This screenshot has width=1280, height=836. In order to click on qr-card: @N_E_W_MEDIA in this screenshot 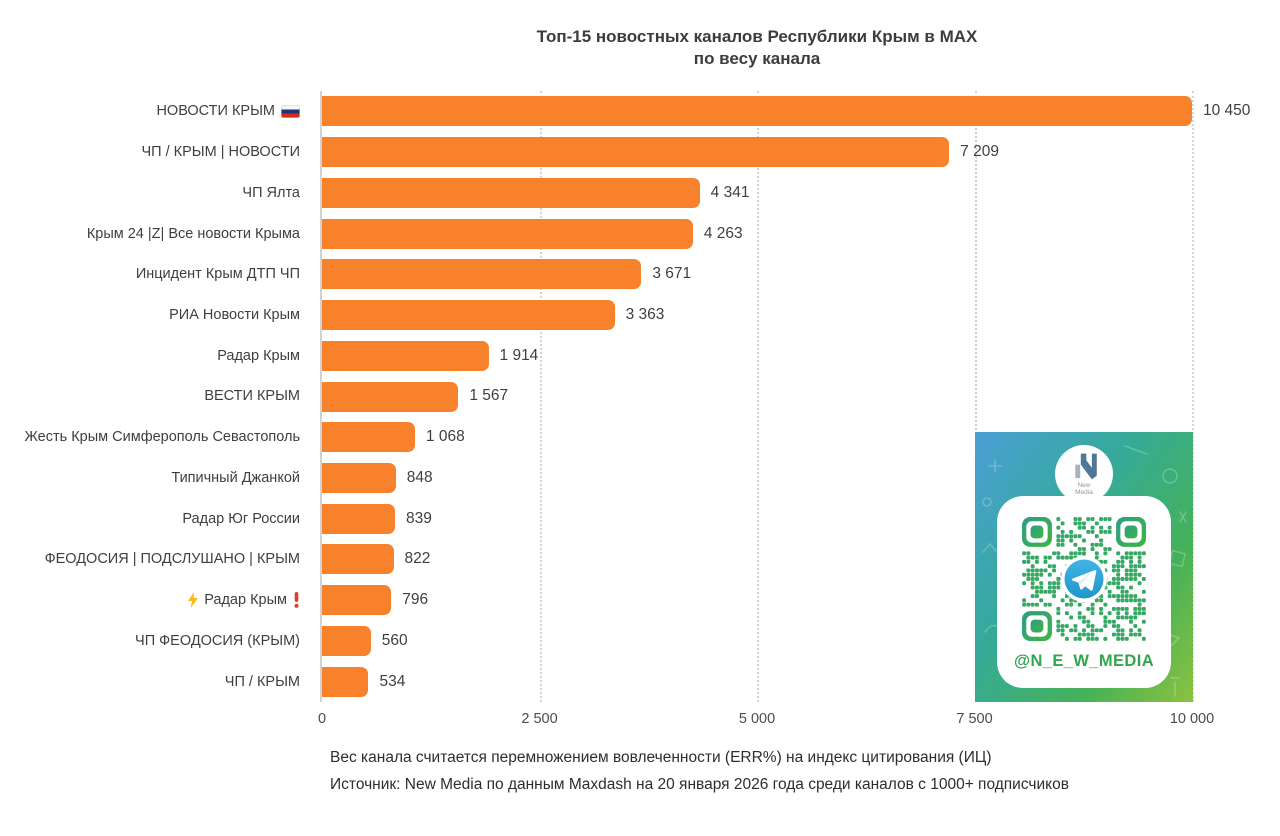, I will do `click(1084, 592)`.